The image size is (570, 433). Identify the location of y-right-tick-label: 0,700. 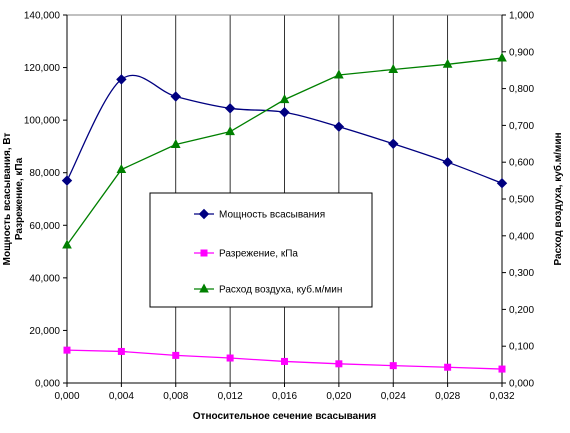
(521, 126).